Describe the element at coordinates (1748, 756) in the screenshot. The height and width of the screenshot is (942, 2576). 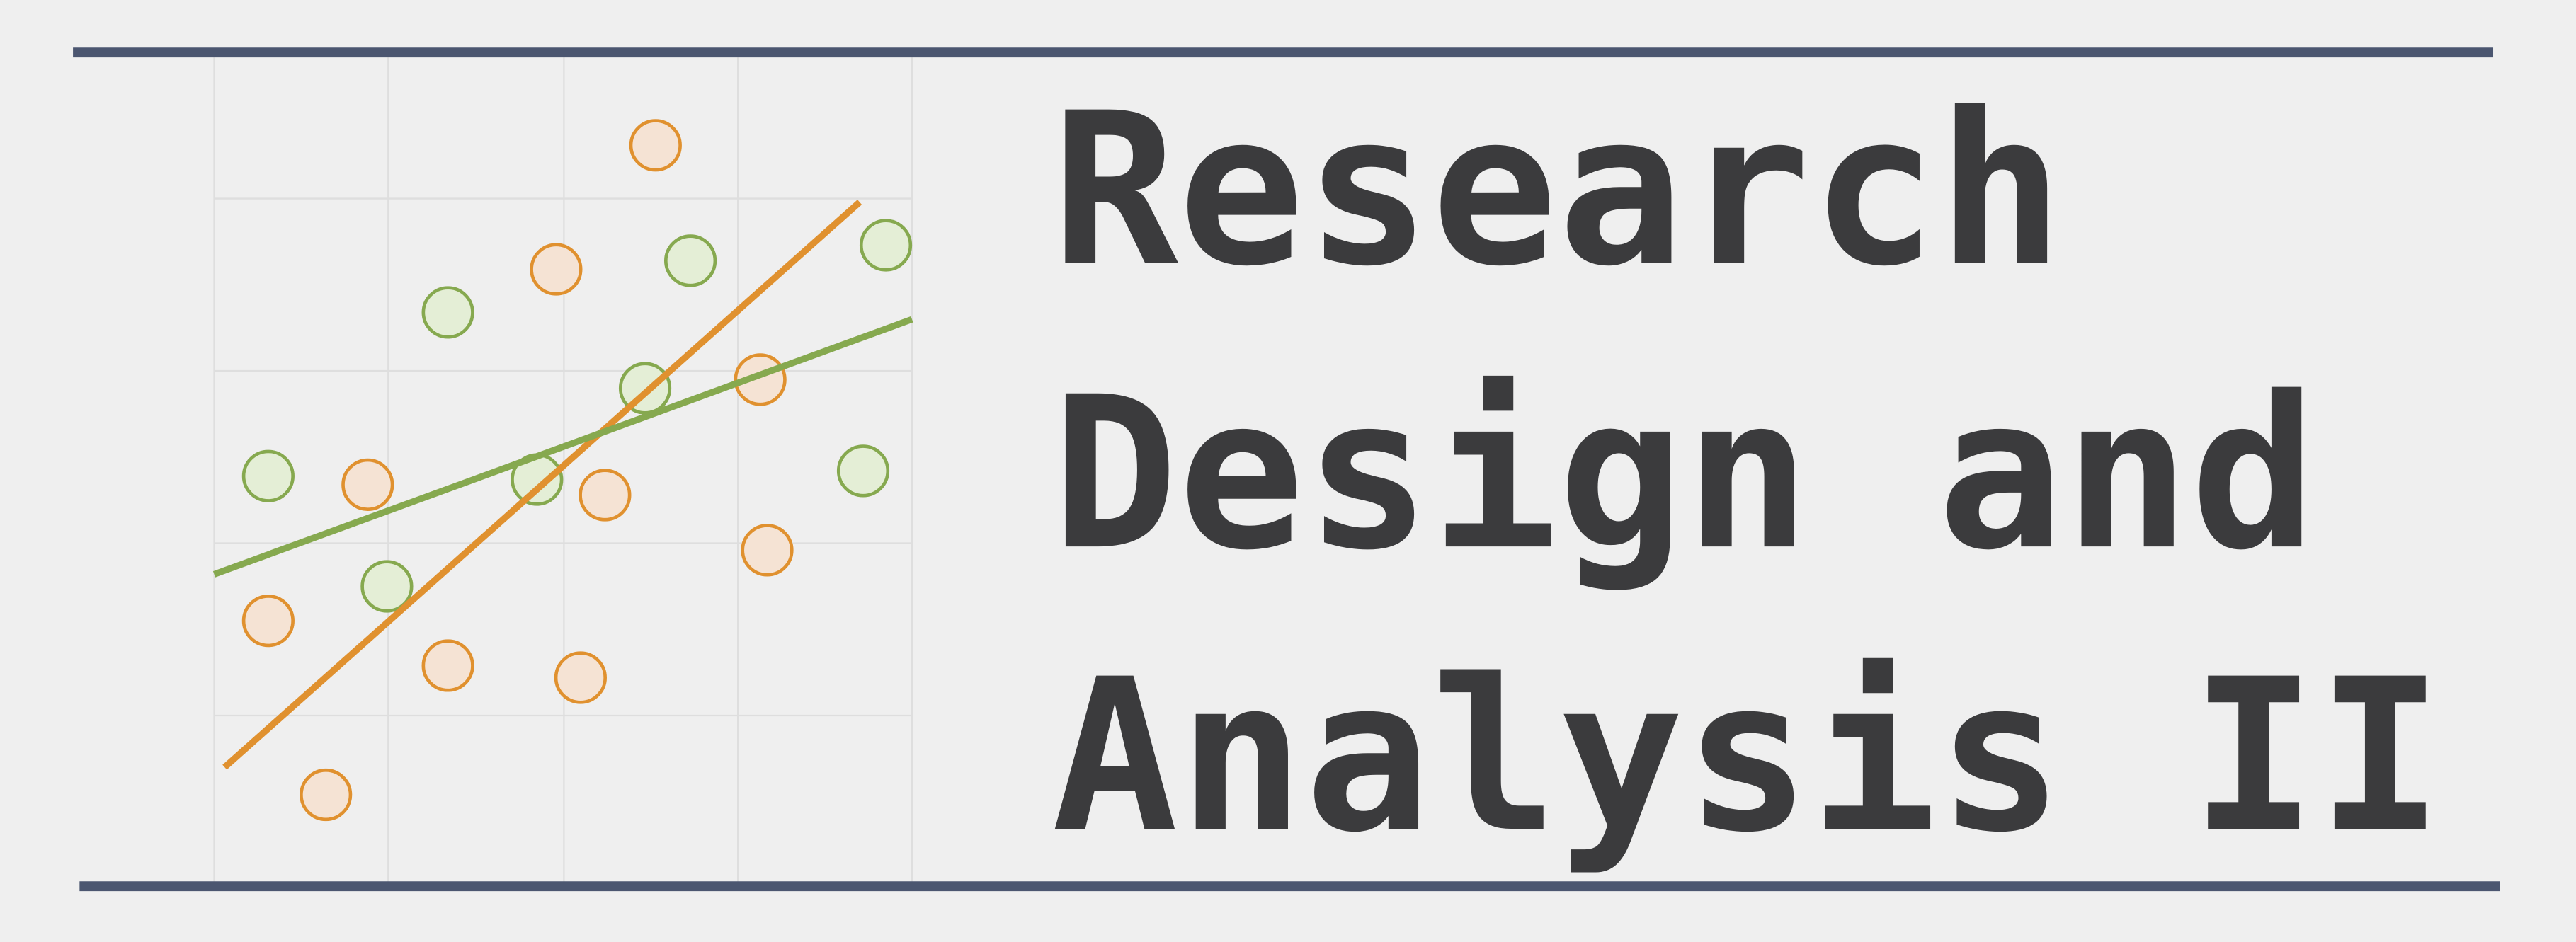
I see `title-line: Analysis II` at that location.